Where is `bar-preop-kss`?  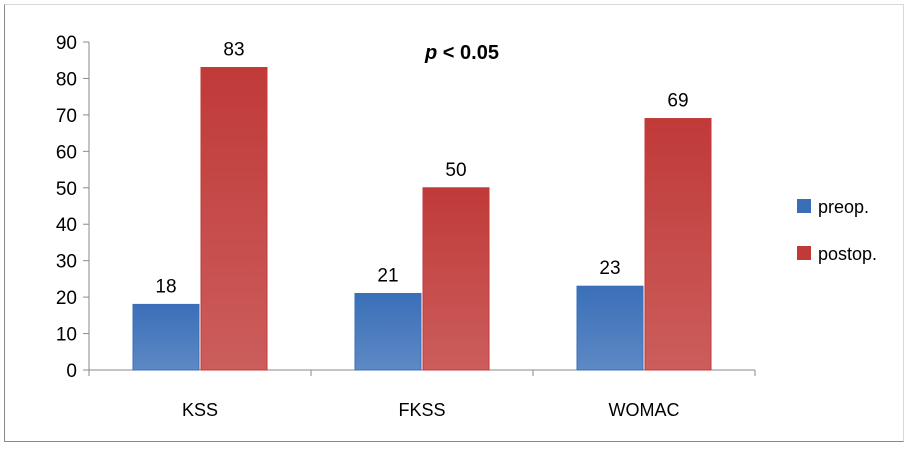 bar-preop-kss is located at coordinates (166, 337).